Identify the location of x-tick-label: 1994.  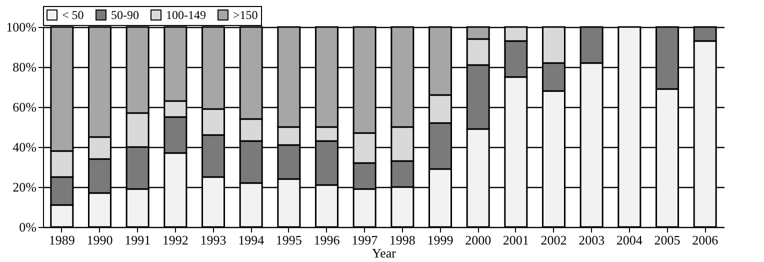
(251, 240).